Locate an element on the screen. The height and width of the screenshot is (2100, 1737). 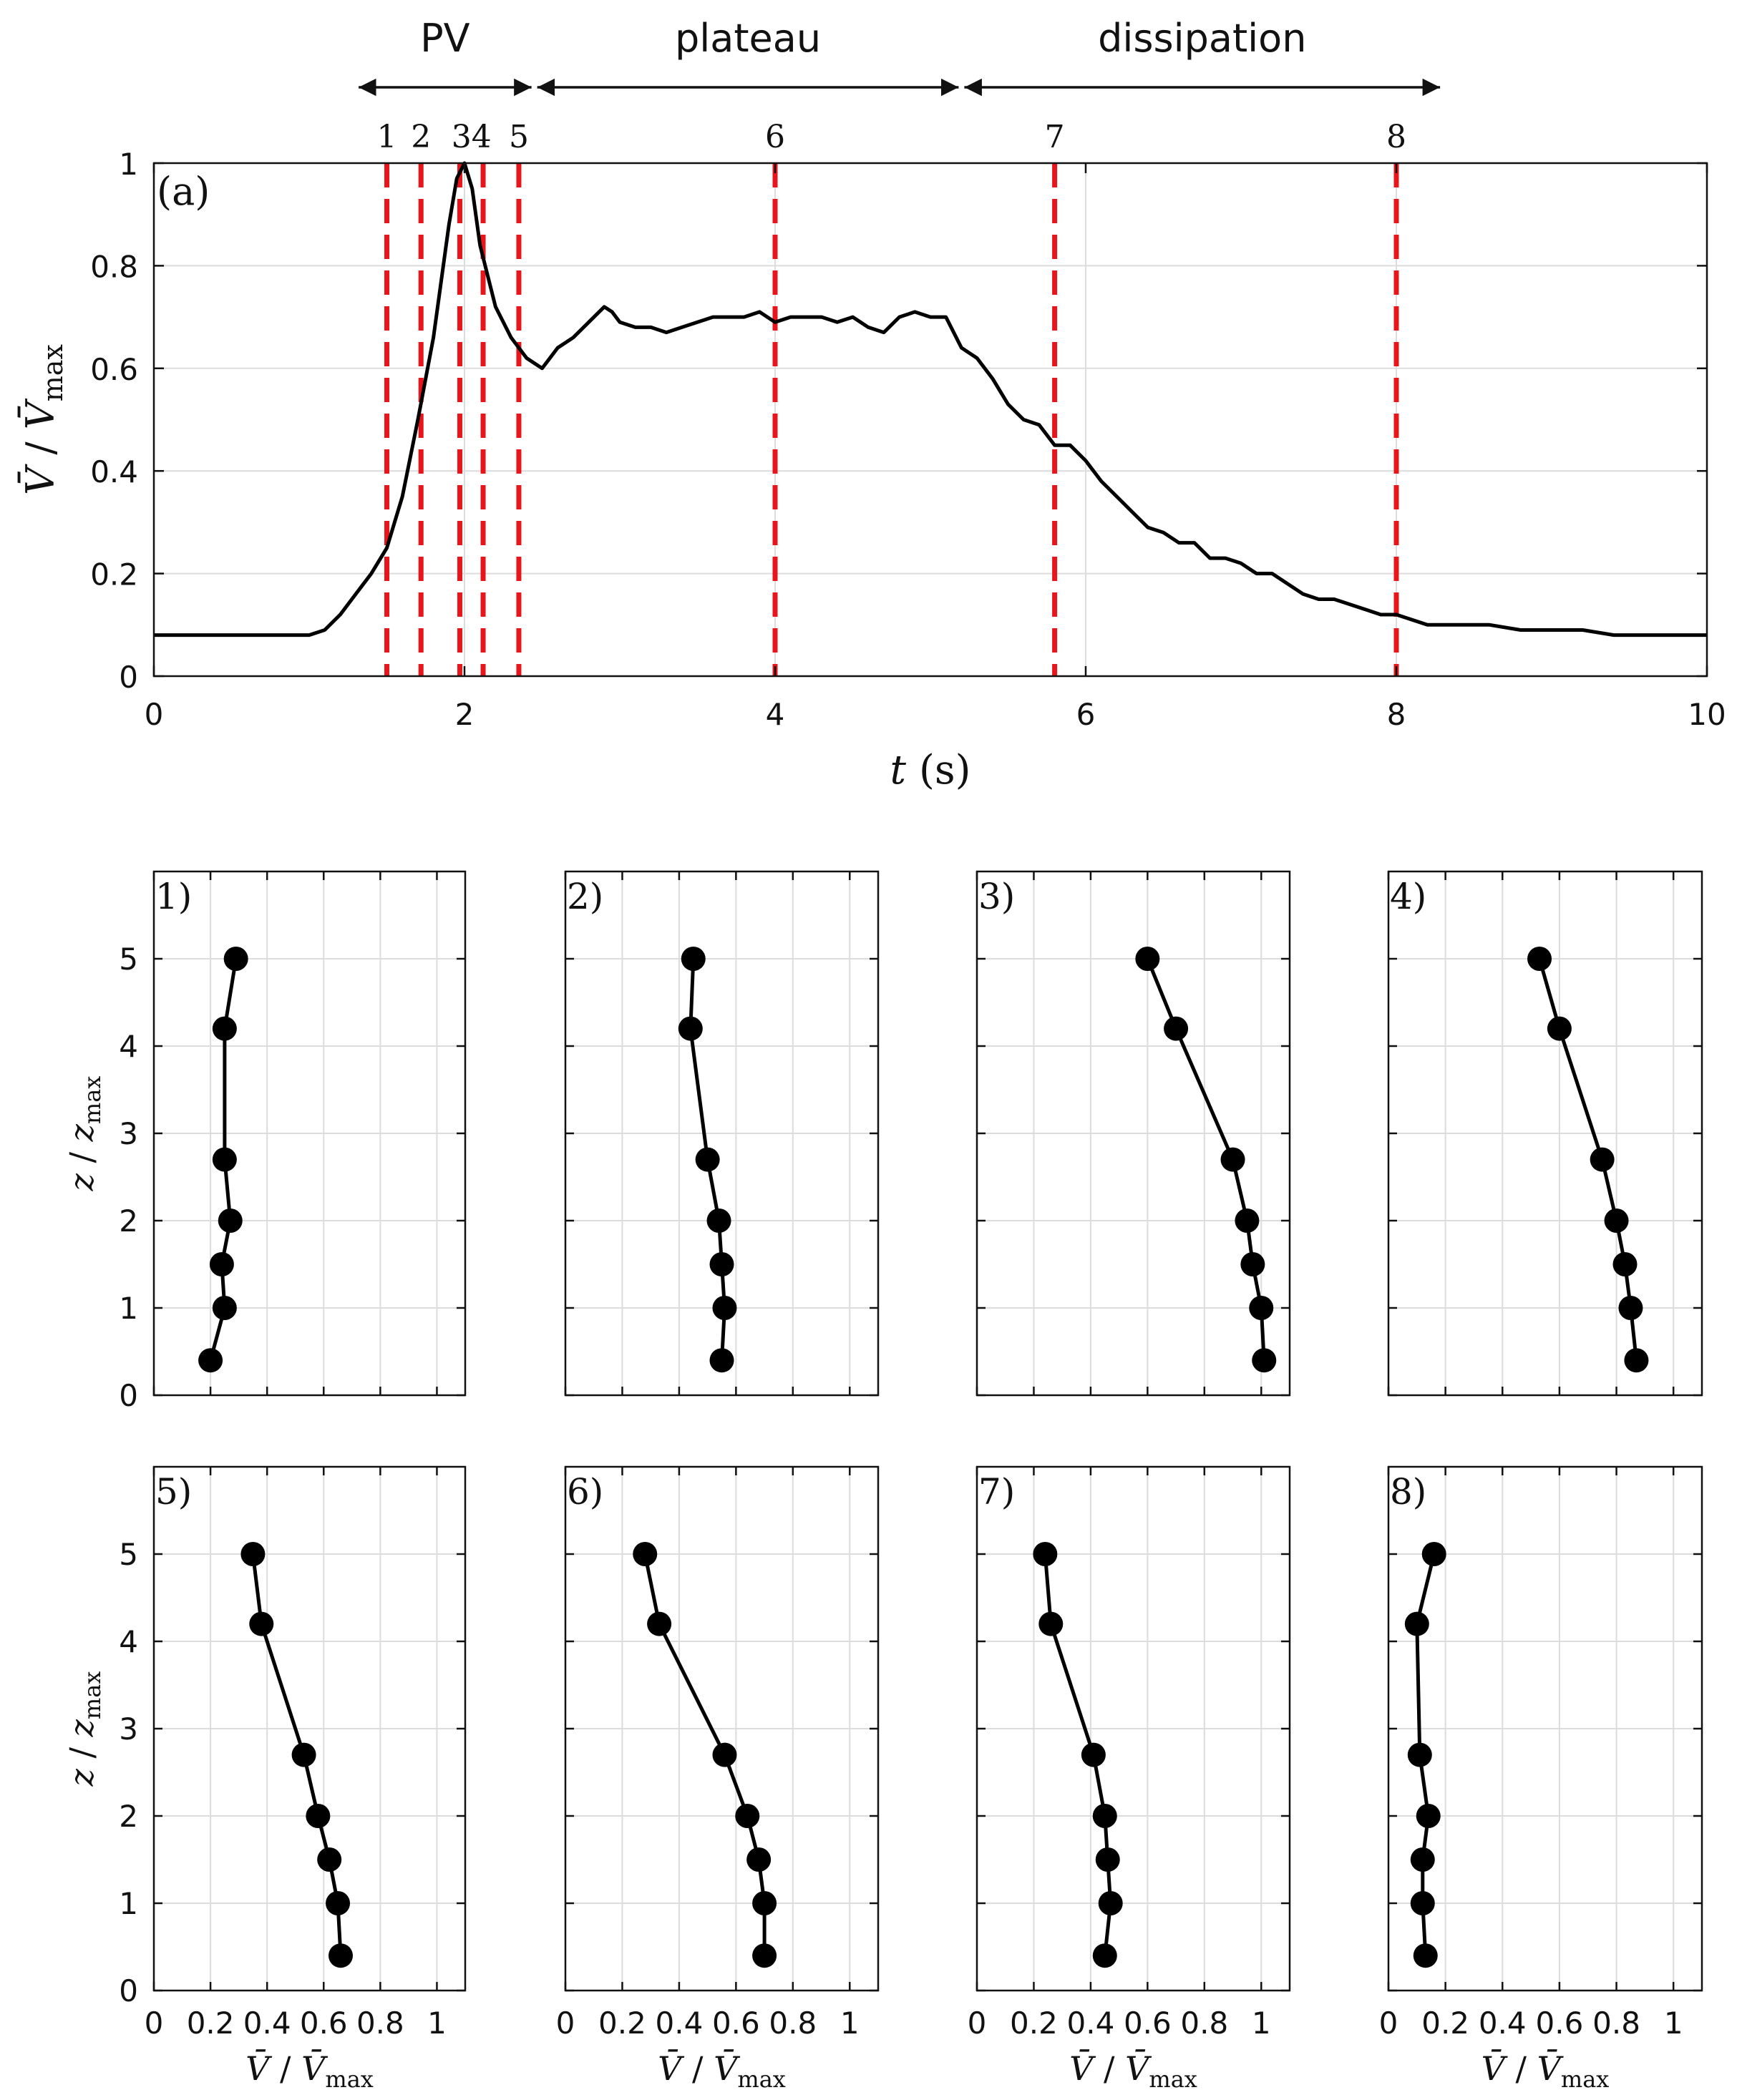
x-axis-unit: (s) is located at coordinates (944, 770).